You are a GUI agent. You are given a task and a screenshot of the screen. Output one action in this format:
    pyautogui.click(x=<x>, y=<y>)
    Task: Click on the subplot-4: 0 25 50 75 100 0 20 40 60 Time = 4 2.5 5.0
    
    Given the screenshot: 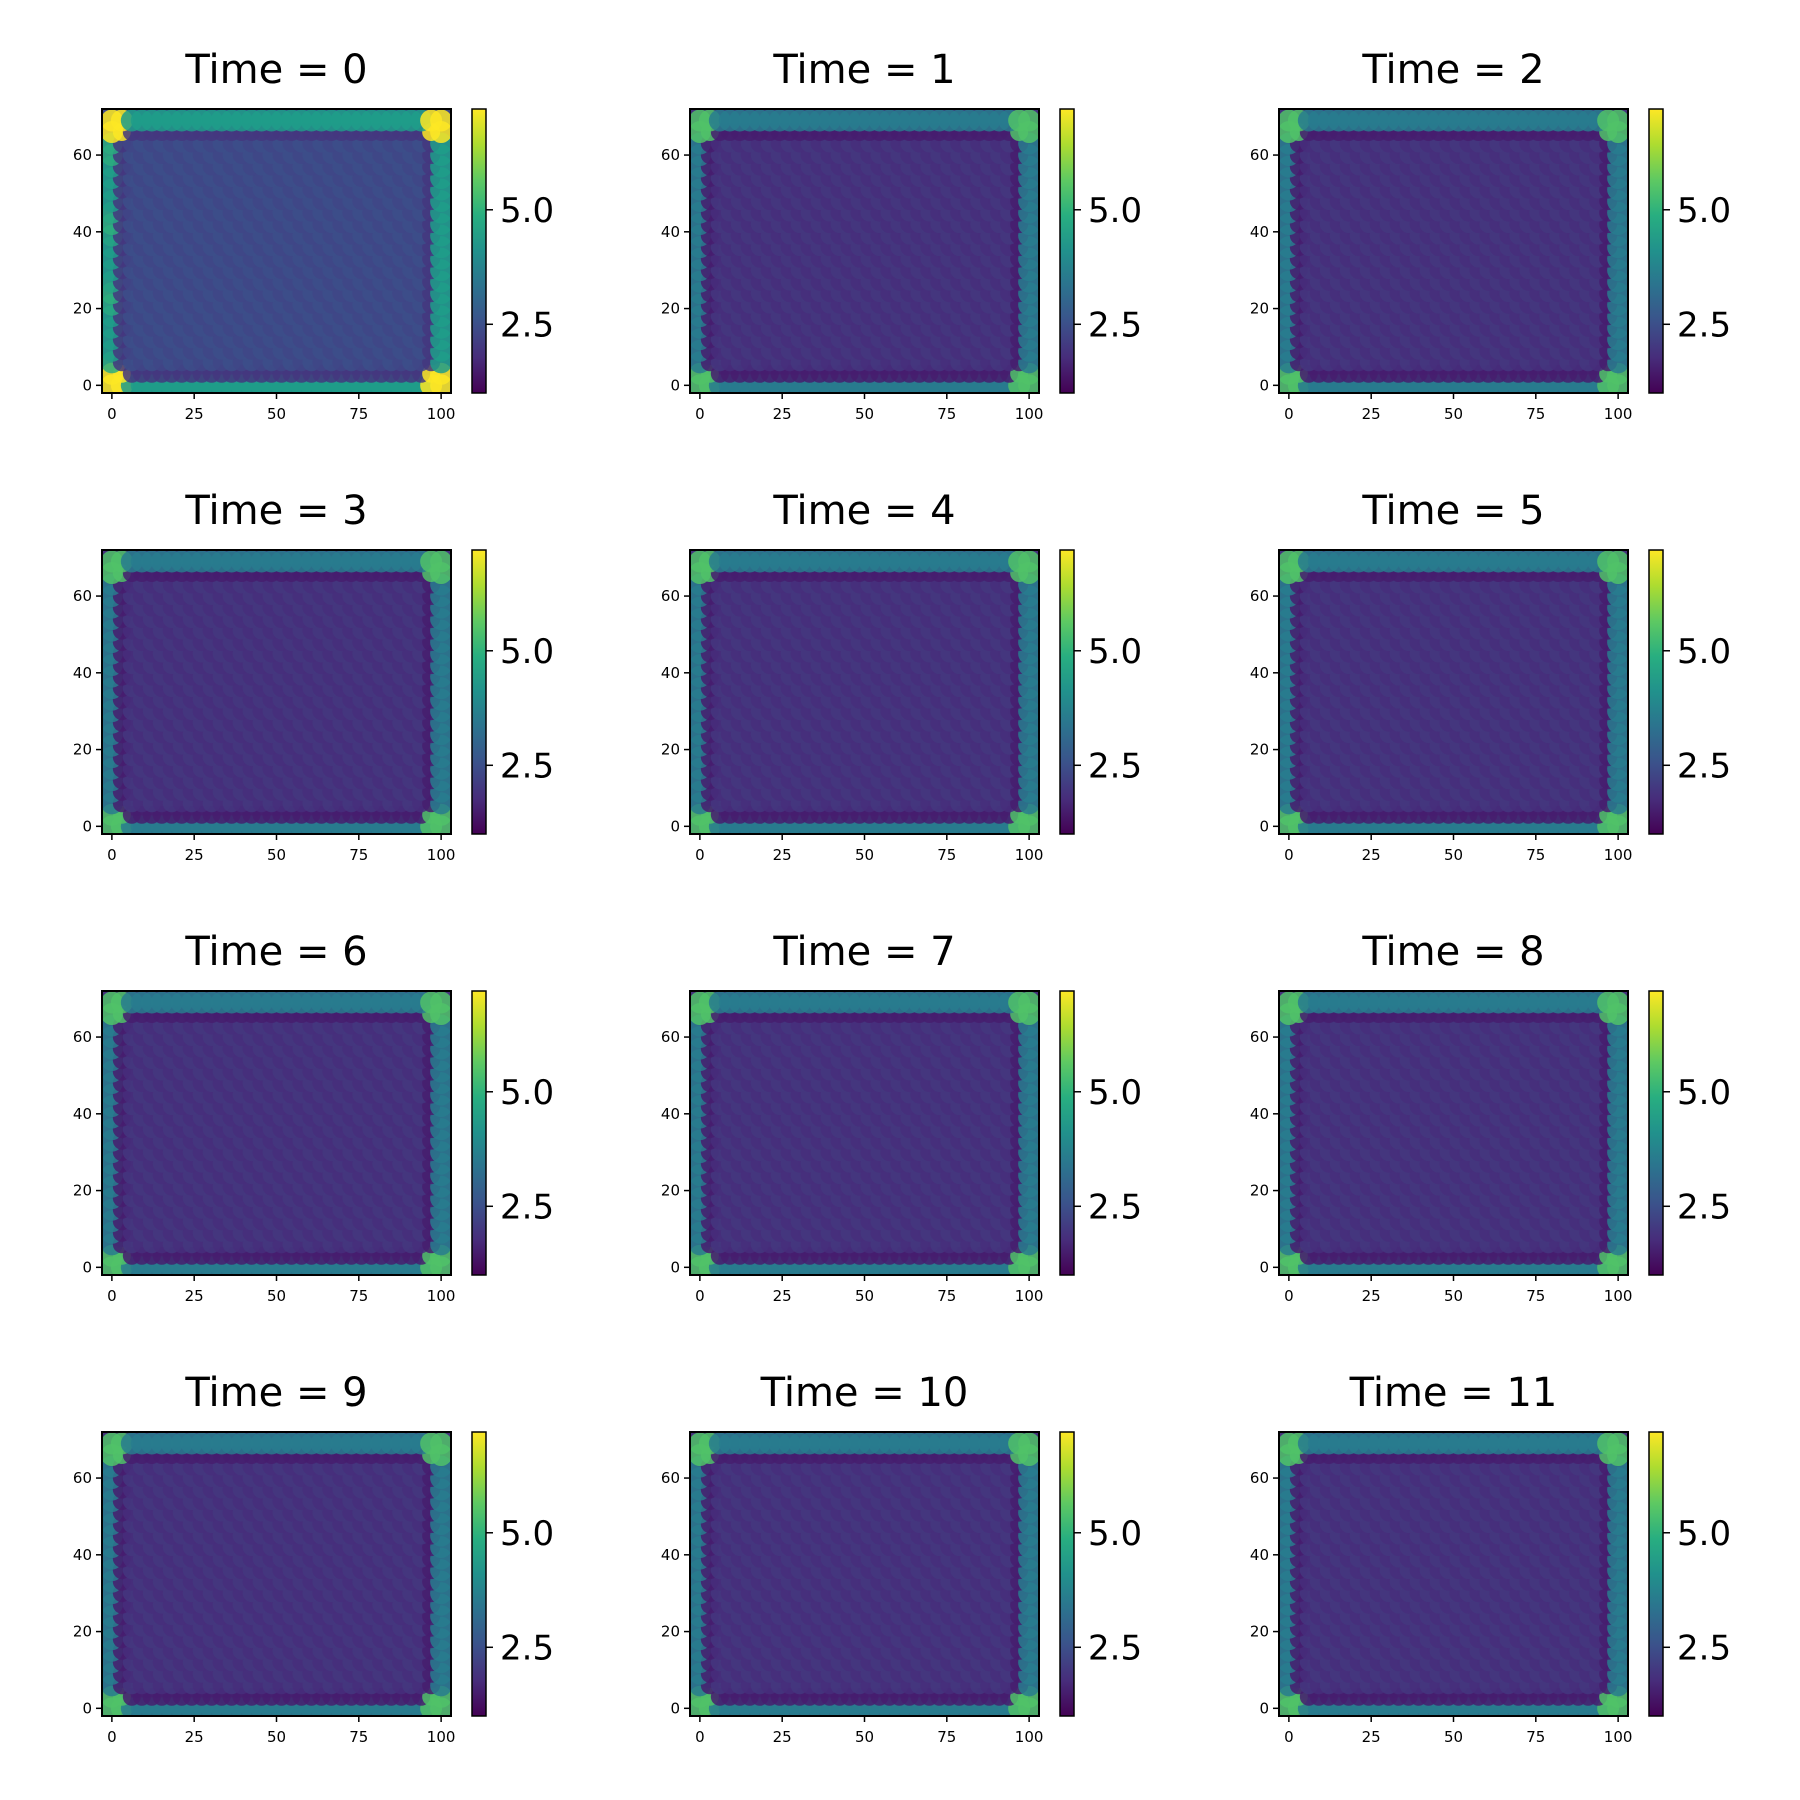 What is the action you would take?
    pyautogui.click(x=901, y=676)
    